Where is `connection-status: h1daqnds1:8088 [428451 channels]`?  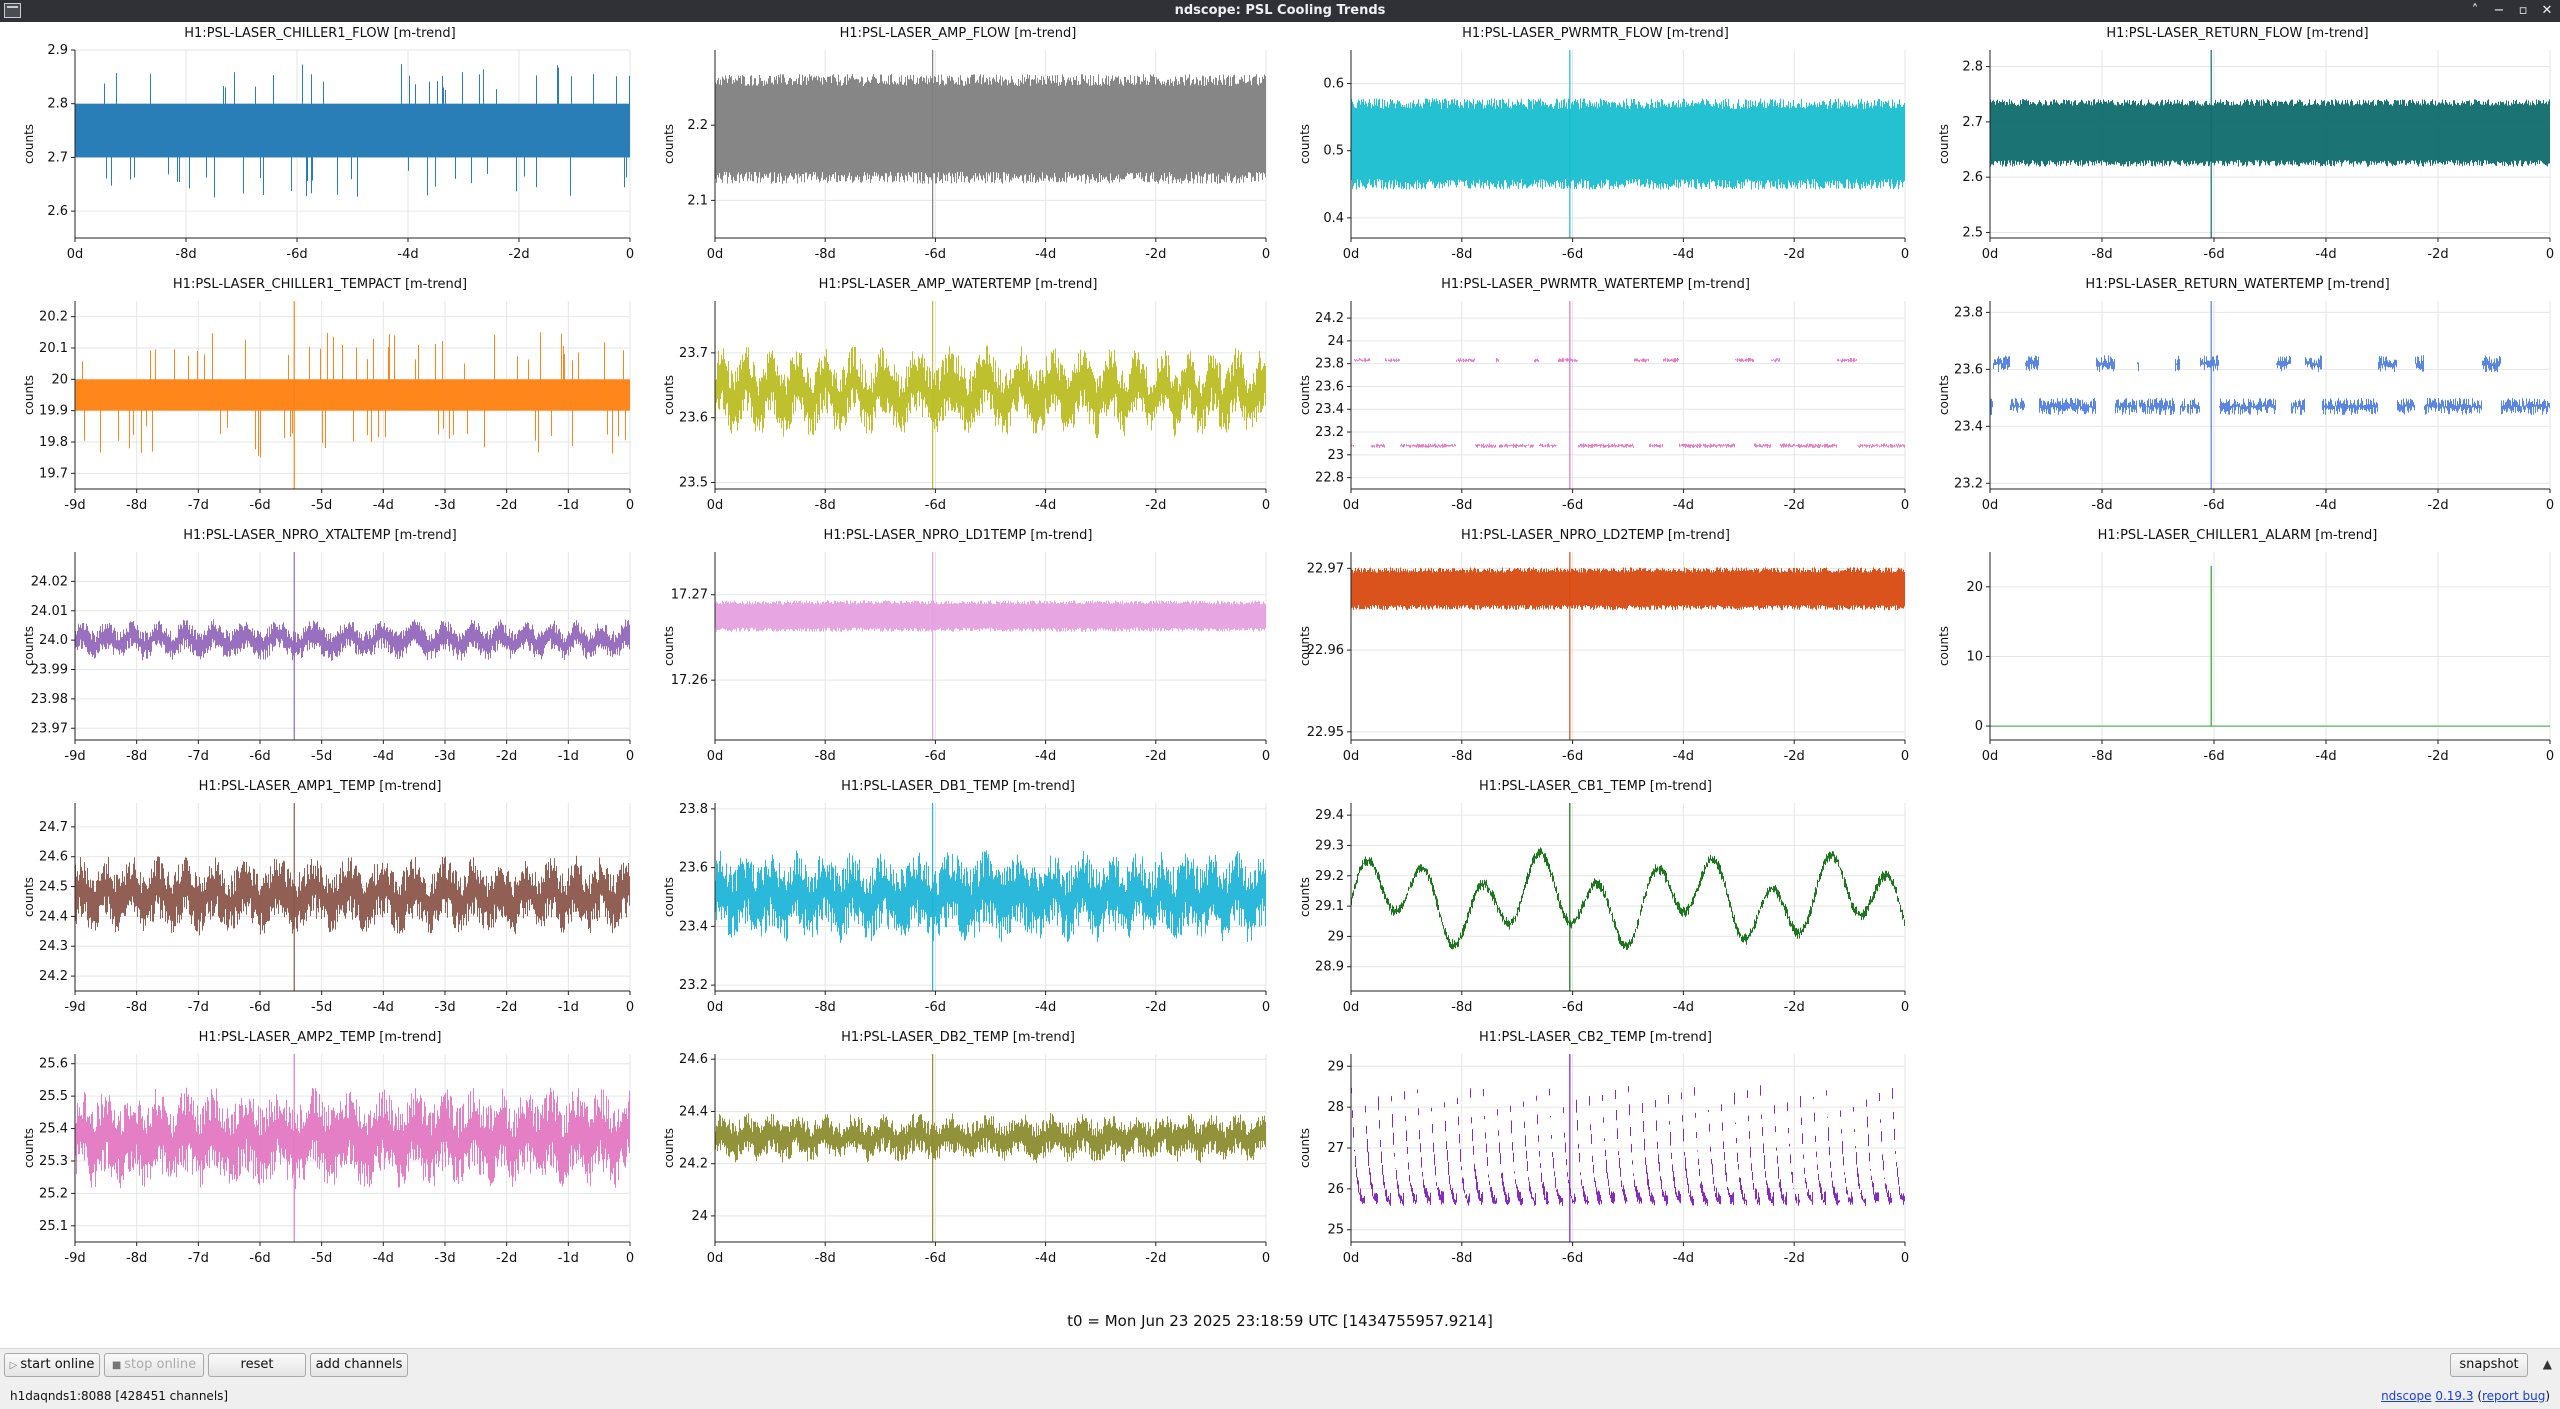 connection-status: h1daqnds1:8088 [428451 channels] is located at coordinates (119, 1396).